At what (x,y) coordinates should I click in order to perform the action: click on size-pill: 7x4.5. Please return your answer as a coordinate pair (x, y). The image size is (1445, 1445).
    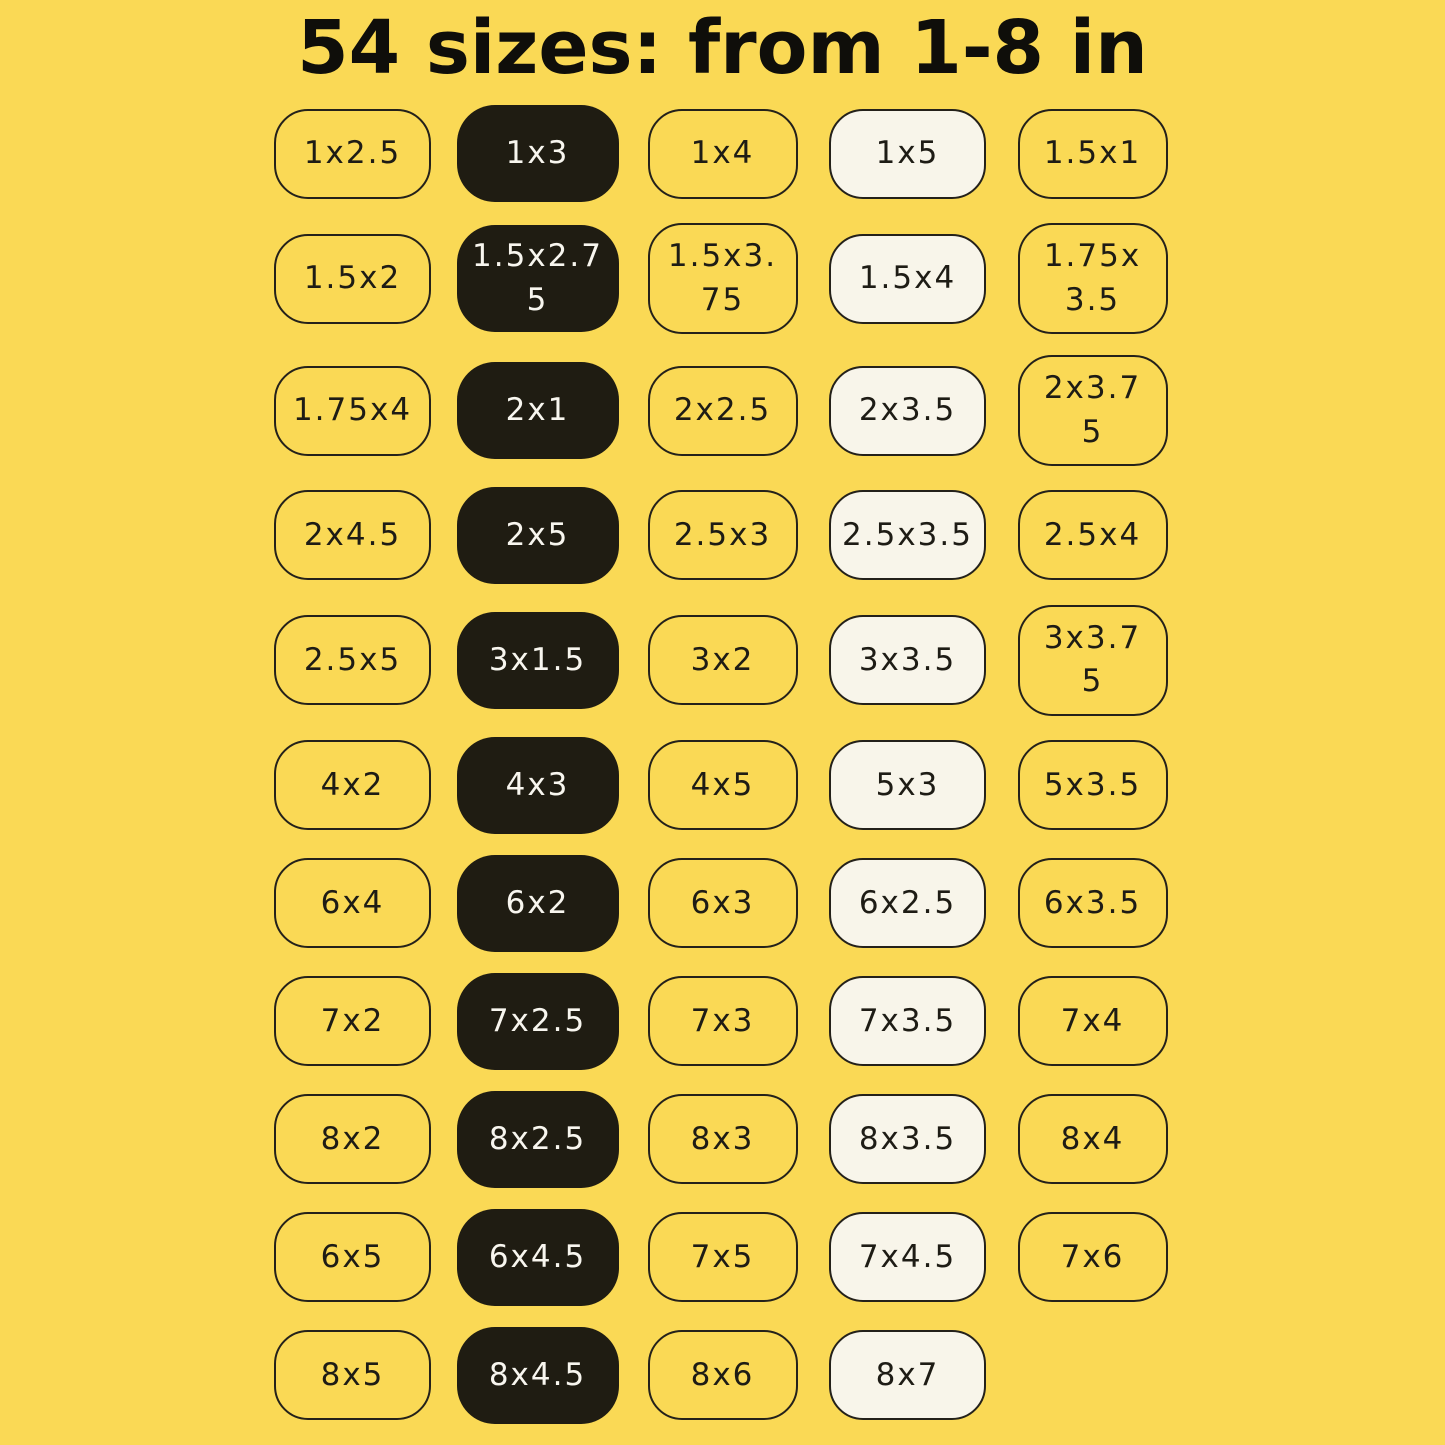
    Looking at the image, I should click on (907, 1257).